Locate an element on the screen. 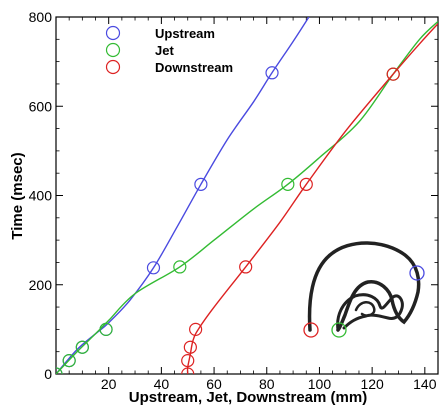  y-tick-label: 0 is located at coordinates (48, 374).